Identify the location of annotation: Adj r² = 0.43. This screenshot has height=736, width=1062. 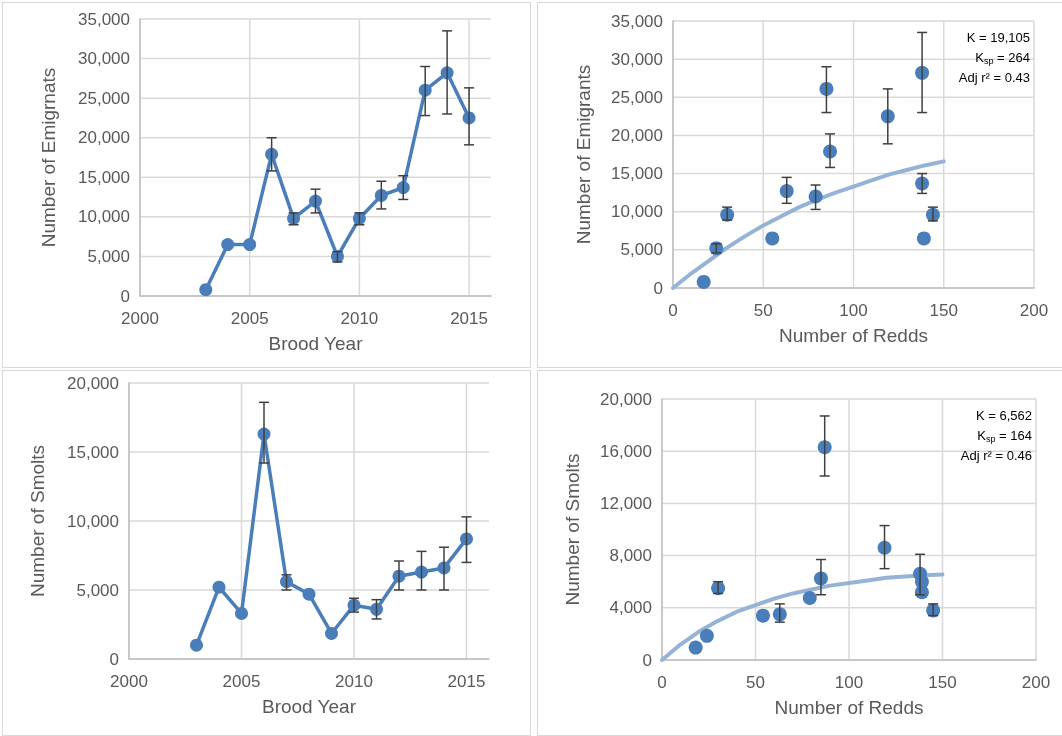
(994, 77).